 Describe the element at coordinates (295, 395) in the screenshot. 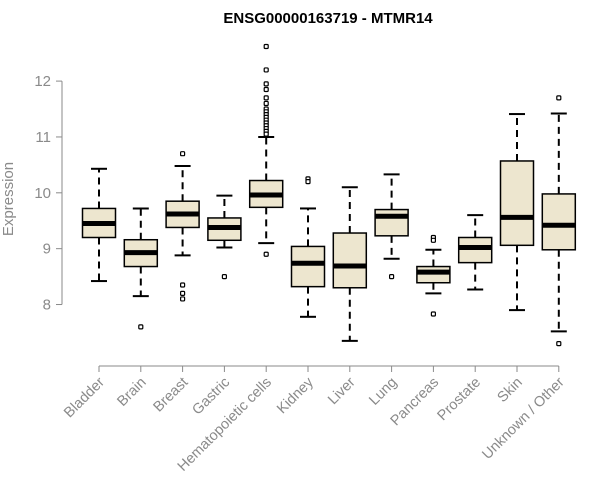

I see `x-tick-label: Kidney` at that location.